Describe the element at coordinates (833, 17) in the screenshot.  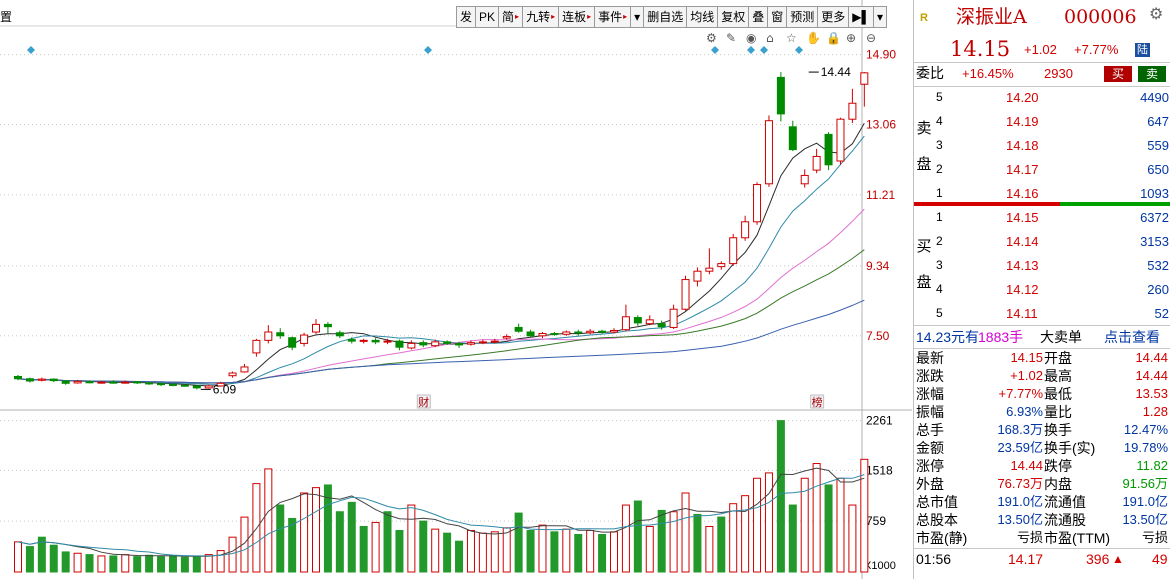
I see `toolbar-button-13: 更多` at that location.